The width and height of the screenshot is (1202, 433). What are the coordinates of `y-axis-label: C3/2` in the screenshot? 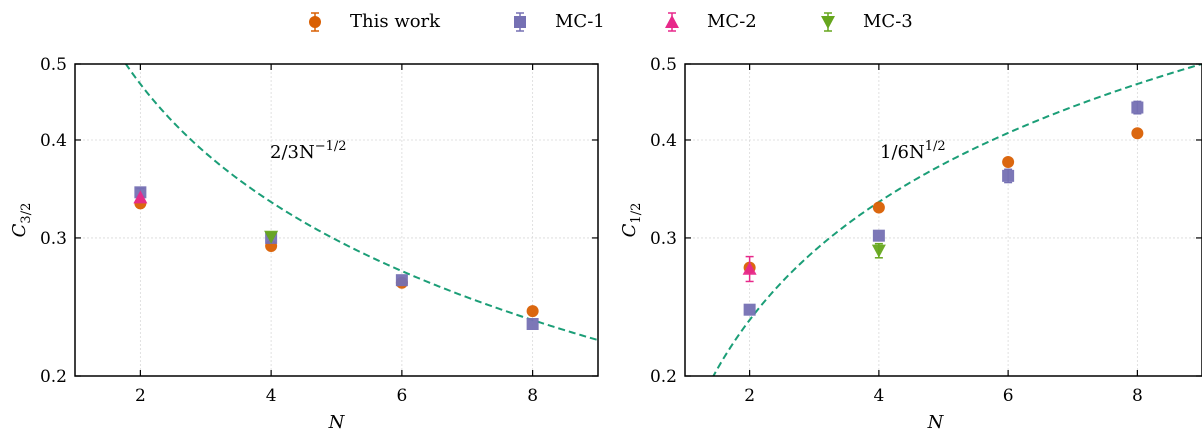 It's located at (21, 220).